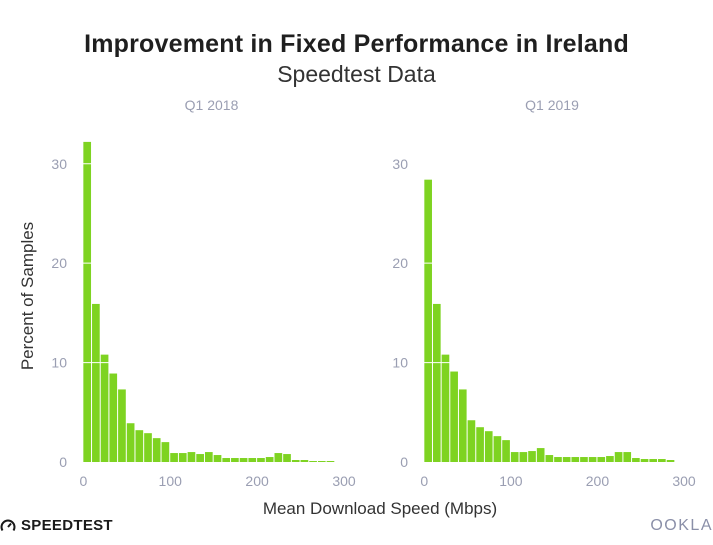 Image resolution: width=713 pixels, height=545 pixels. I want to click on panel-title: Q1 2019, so click(552, 105).